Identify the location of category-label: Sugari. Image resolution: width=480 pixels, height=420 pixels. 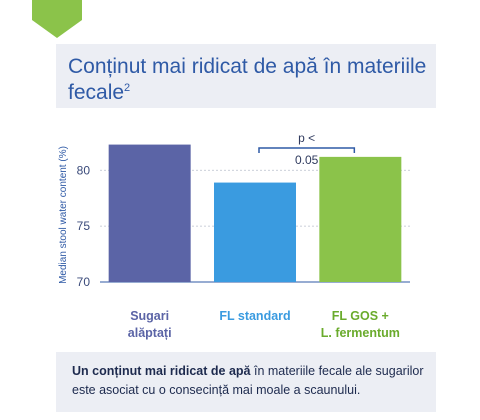
(149, 316).